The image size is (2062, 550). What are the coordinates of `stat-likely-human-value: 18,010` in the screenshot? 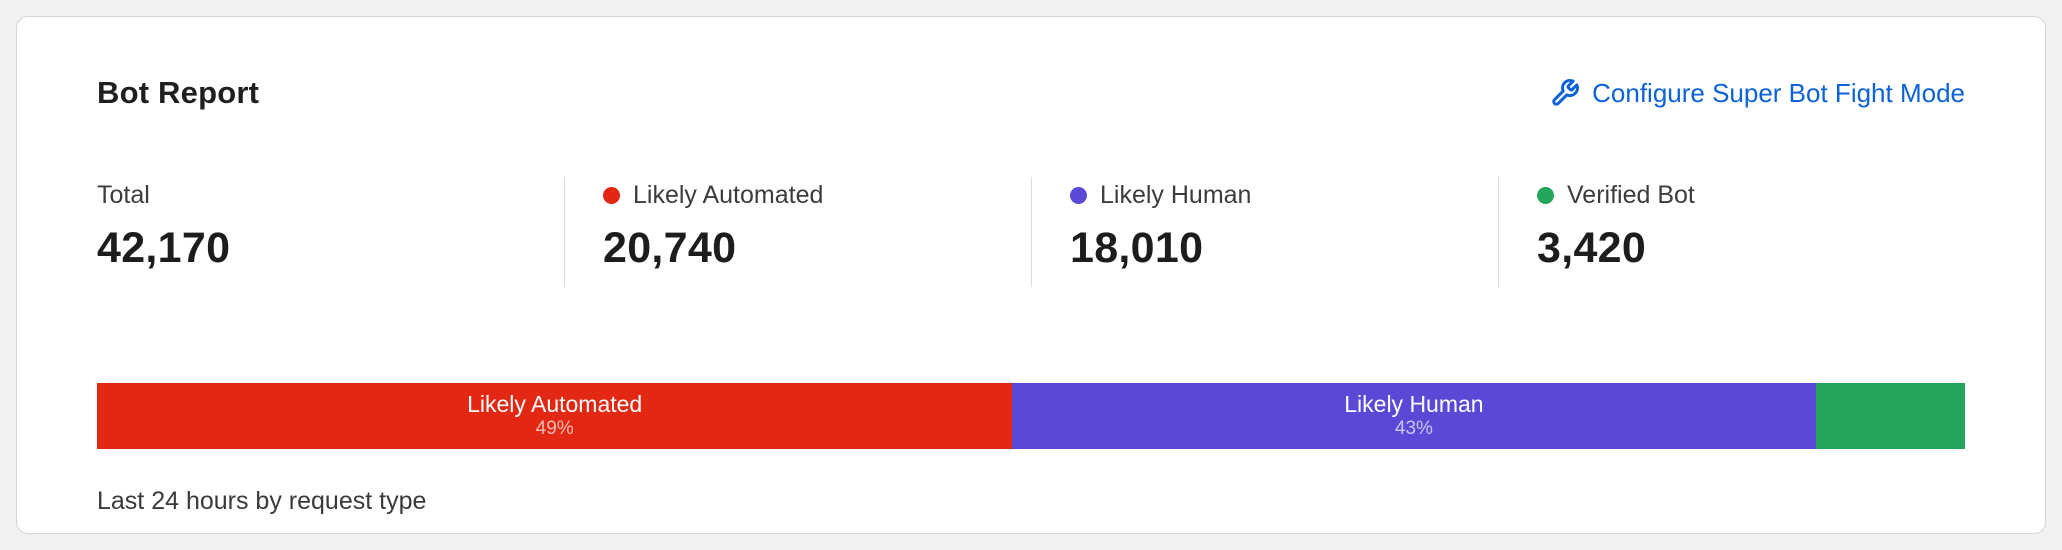 It's located at (1137, 248).